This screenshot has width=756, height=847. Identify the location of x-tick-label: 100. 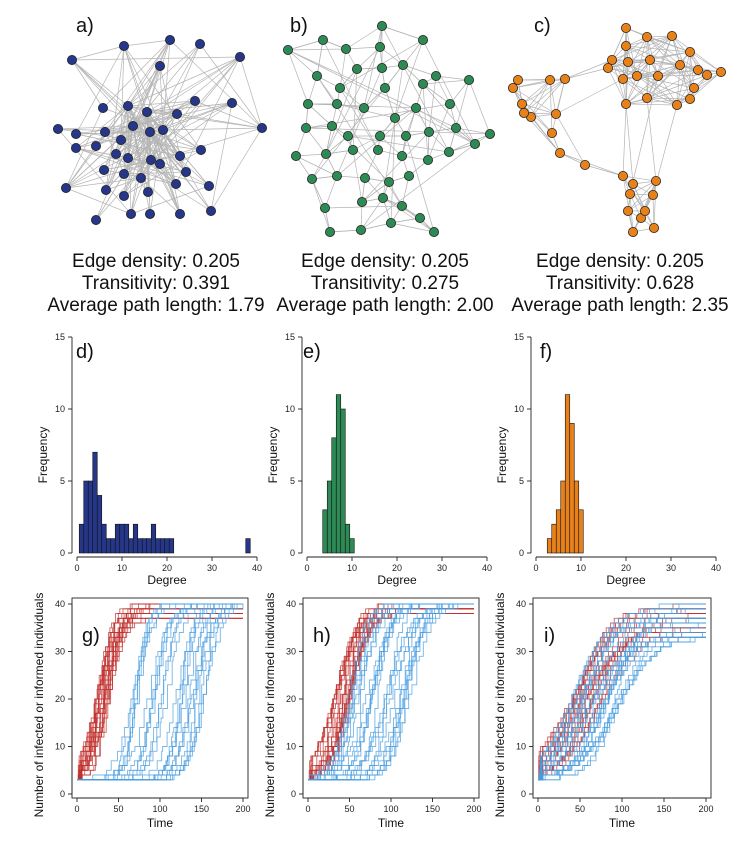
(390, 809).